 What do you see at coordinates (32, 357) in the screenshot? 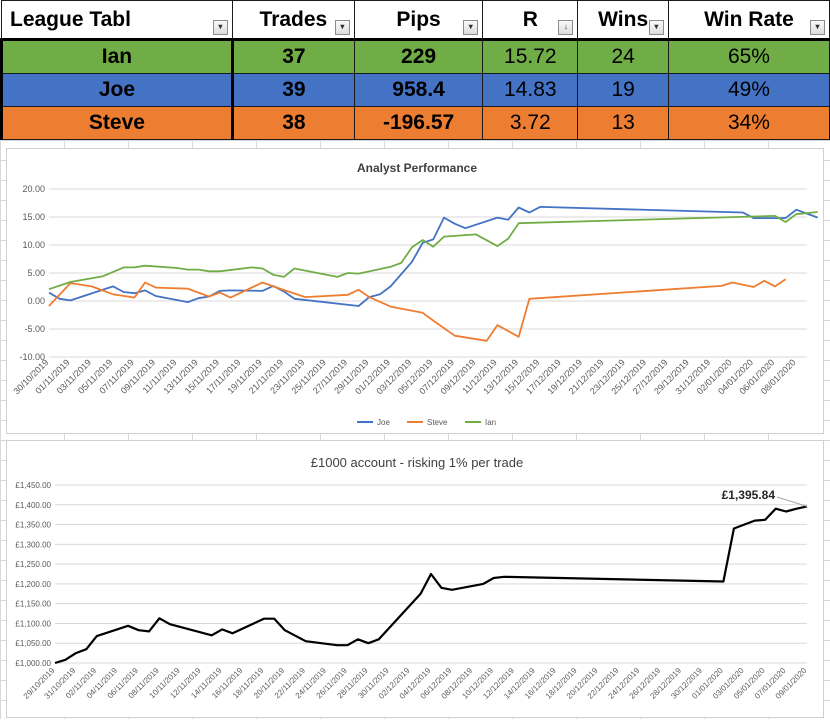
I see `y-tick-label: -10.00` at bounding box center [32, 357].